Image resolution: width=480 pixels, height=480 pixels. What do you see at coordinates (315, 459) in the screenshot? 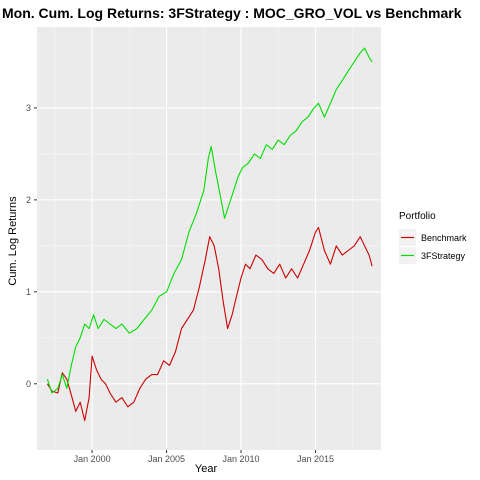
I see `x-tick-label: Jan 2015` at bounding box center [315, 459].